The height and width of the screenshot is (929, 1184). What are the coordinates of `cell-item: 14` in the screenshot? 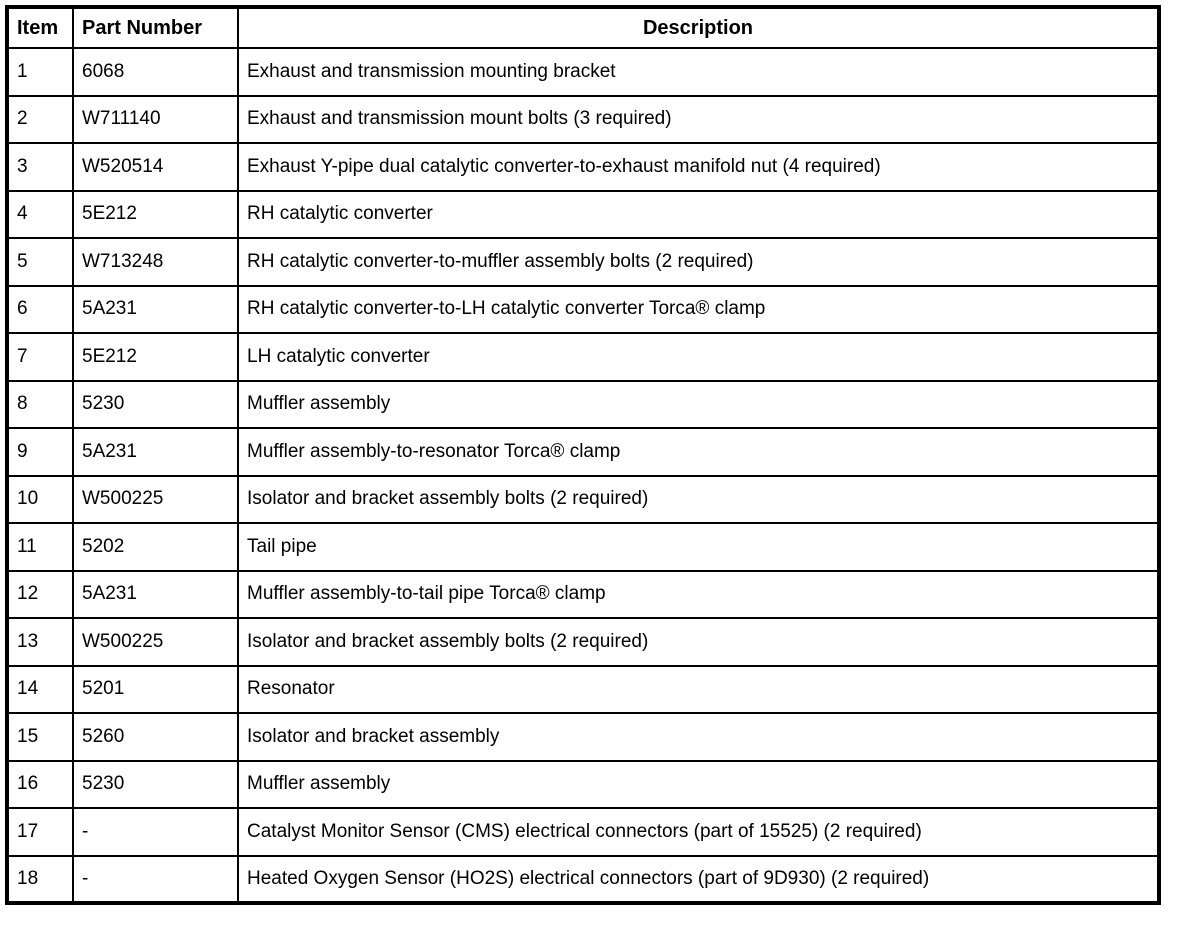 It's located at (40, 689).